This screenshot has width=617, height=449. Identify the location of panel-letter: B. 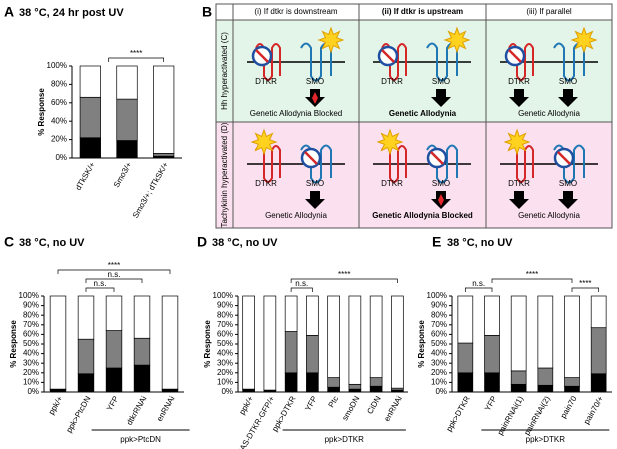
(207, 12).